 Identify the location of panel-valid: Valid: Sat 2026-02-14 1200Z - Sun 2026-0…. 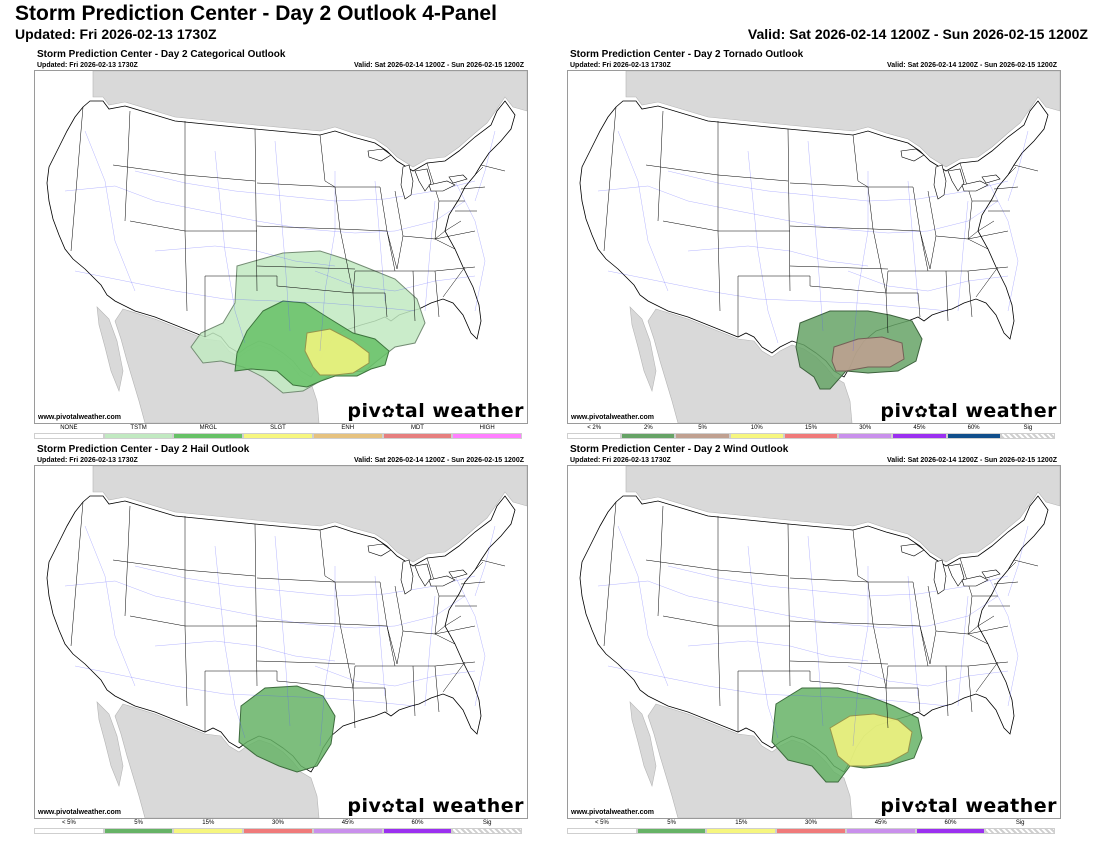
(971, 460).